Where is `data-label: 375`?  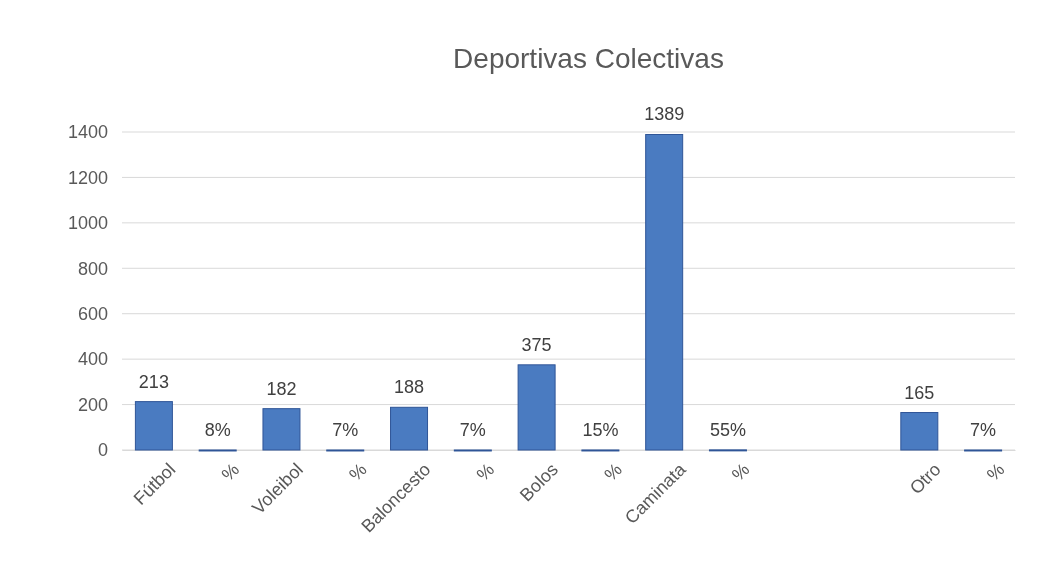 data-label: 375 is located at coordinates (536, 344).